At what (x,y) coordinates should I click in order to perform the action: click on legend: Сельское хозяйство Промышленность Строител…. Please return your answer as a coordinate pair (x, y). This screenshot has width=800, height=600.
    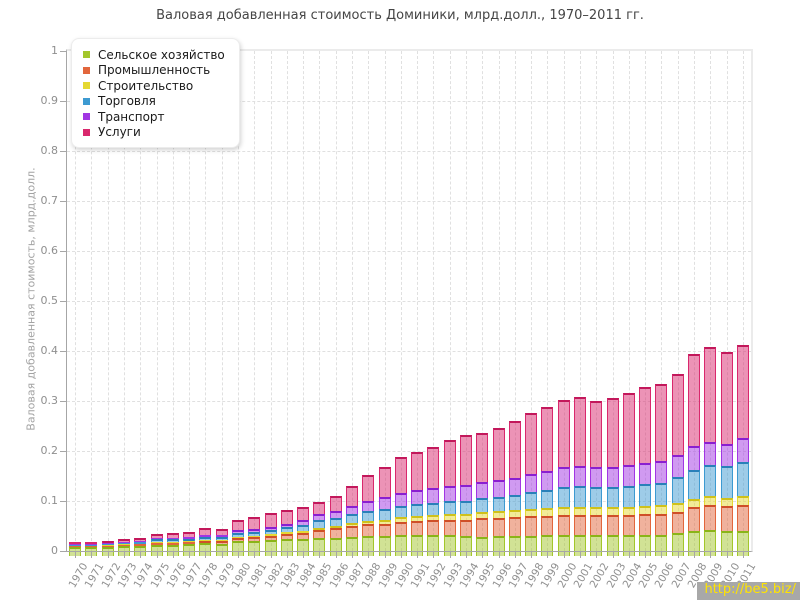
    Looking at the image, I should click on (155, 93).